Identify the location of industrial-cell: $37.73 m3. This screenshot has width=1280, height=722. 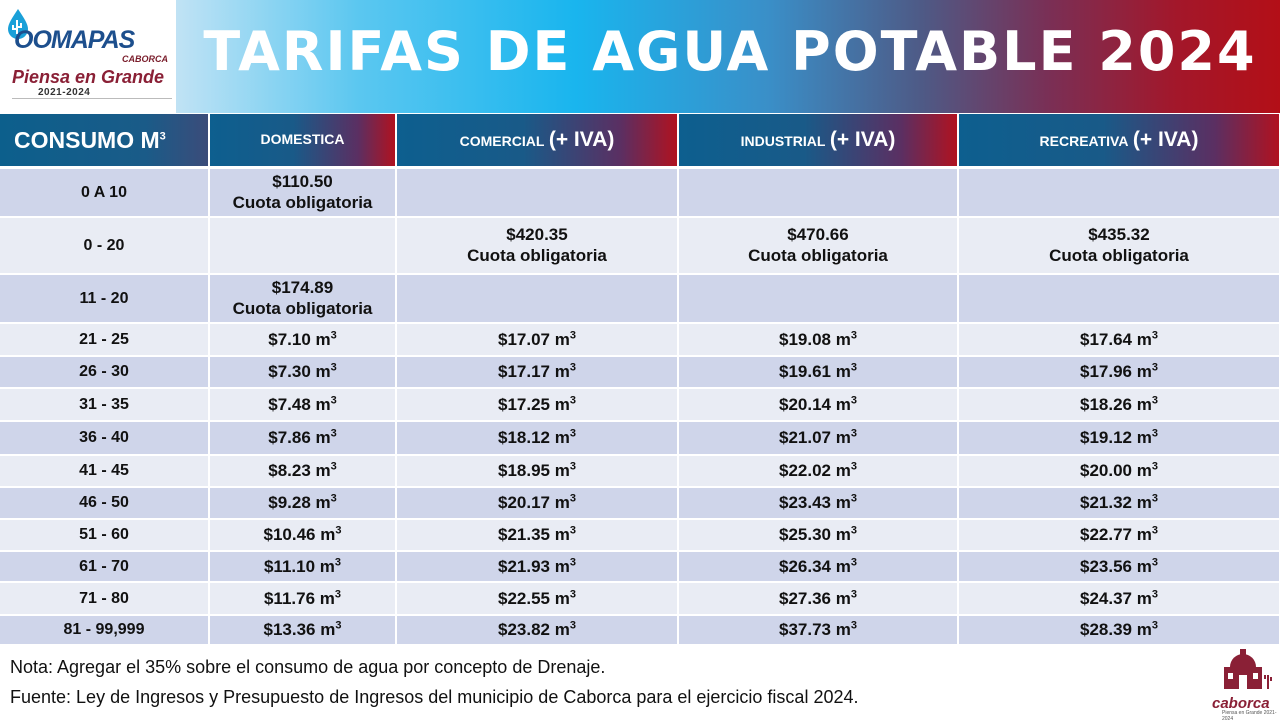
(818, 630).